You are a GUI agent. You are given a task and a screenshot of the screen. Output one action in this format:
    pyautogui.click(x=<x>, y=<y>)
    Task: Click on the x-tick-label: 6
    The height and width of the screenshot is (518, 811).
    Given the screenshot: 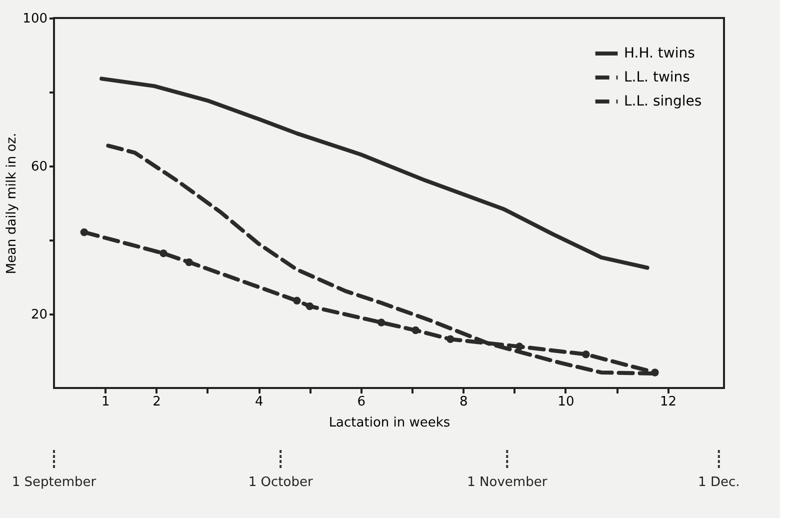 What is the action you would take?
    pyautogui.click(x=361, y=402)
    